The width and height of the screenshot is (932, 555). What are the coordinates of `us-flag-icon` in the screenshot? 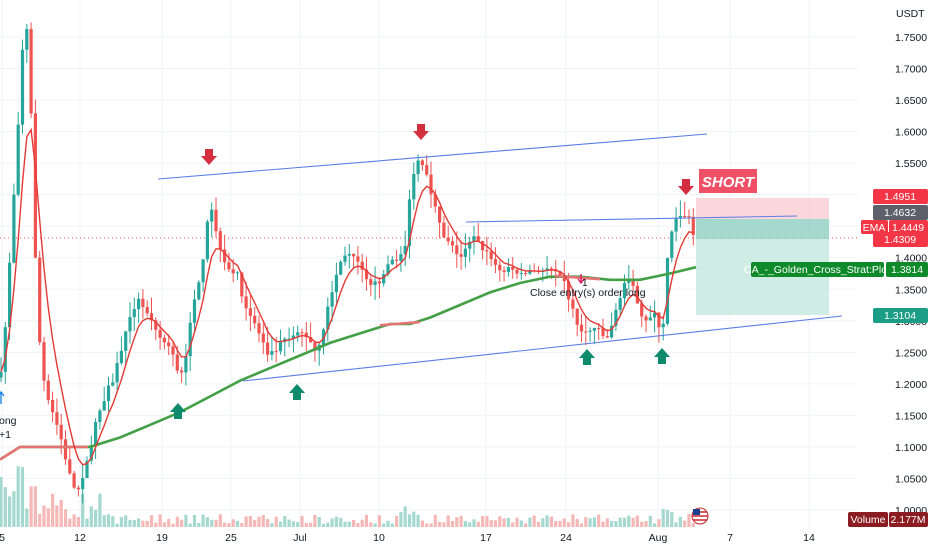 It's located at (700, 516).